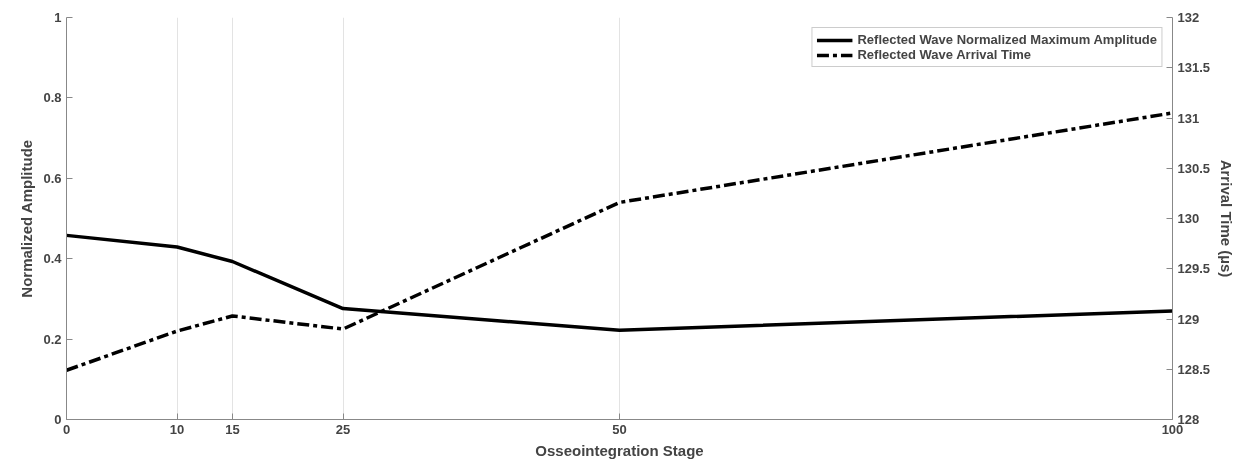  Describe the element at coordinates (343, 429) in the screenshot. I see `x-tick-label: 25` at that location.